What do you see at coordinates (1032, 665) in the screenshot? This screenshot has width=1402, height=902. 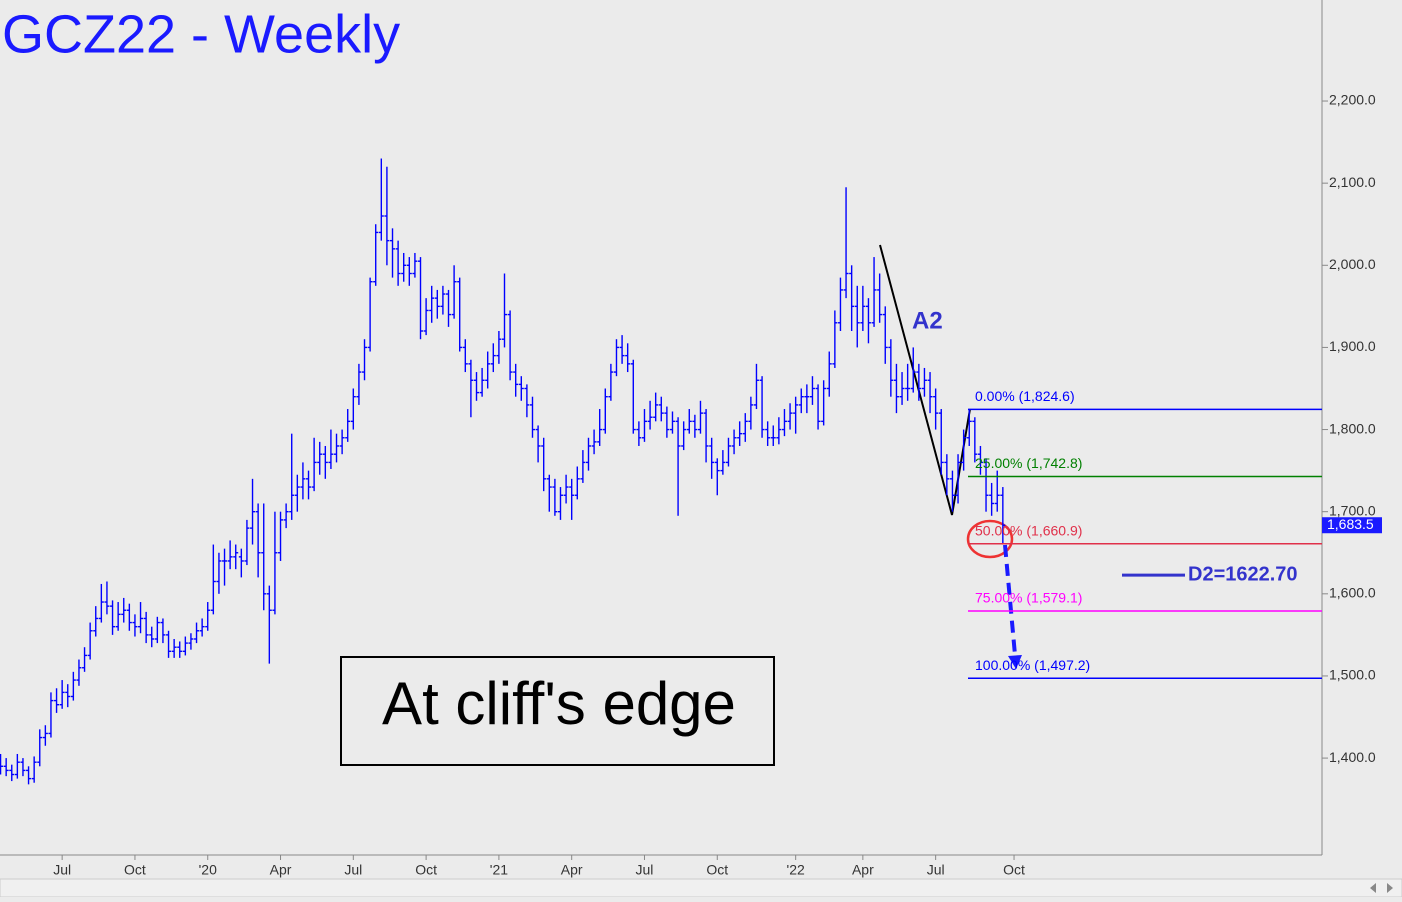 I see `fib-label: 100.00% (1,497.2)` at bounding box center [1032, 665].